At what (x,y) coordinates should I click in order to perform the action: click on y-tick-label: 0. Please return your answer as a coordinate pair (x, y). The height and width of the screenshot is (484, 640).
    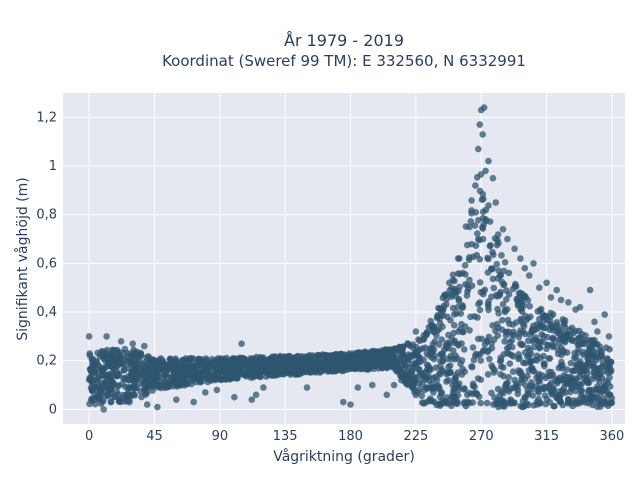
    Looking at the image, I should click on (53, 409).